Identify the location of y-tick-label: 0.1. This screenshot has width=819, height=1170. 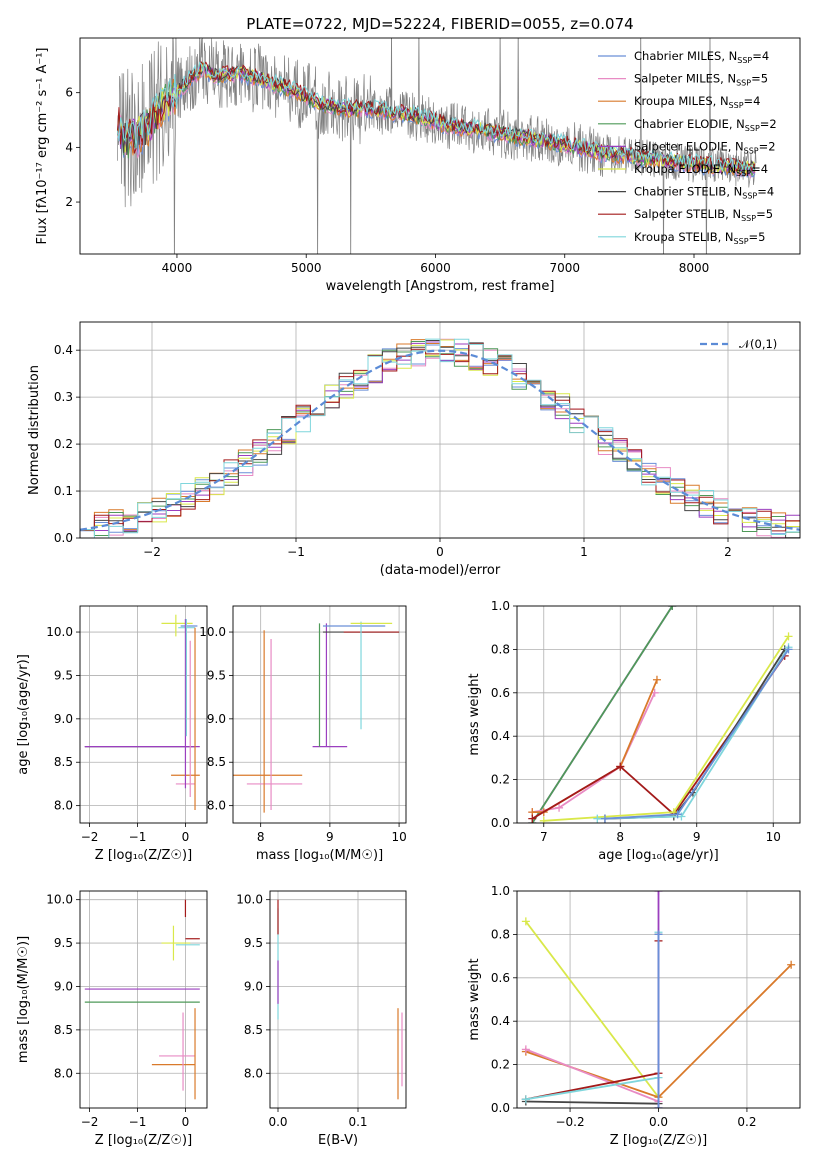
(63, 491).